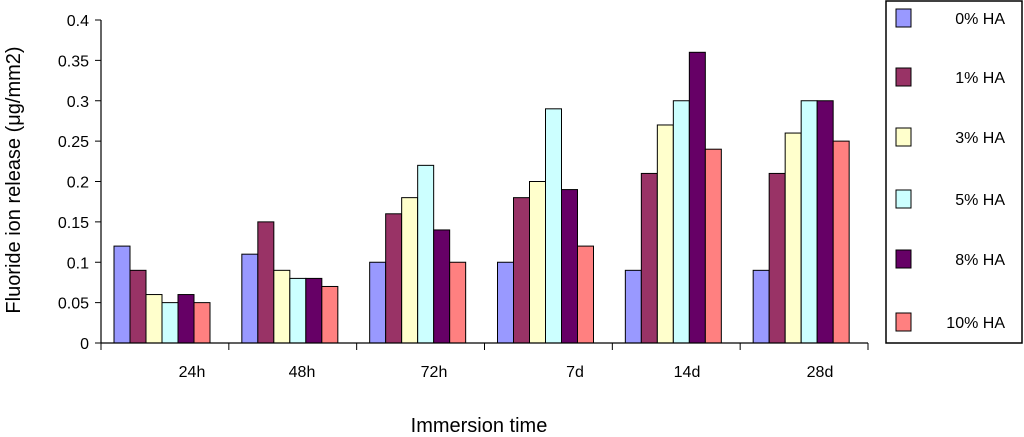  I want to click on y-tick-label: 0.1, so click(78, 263).